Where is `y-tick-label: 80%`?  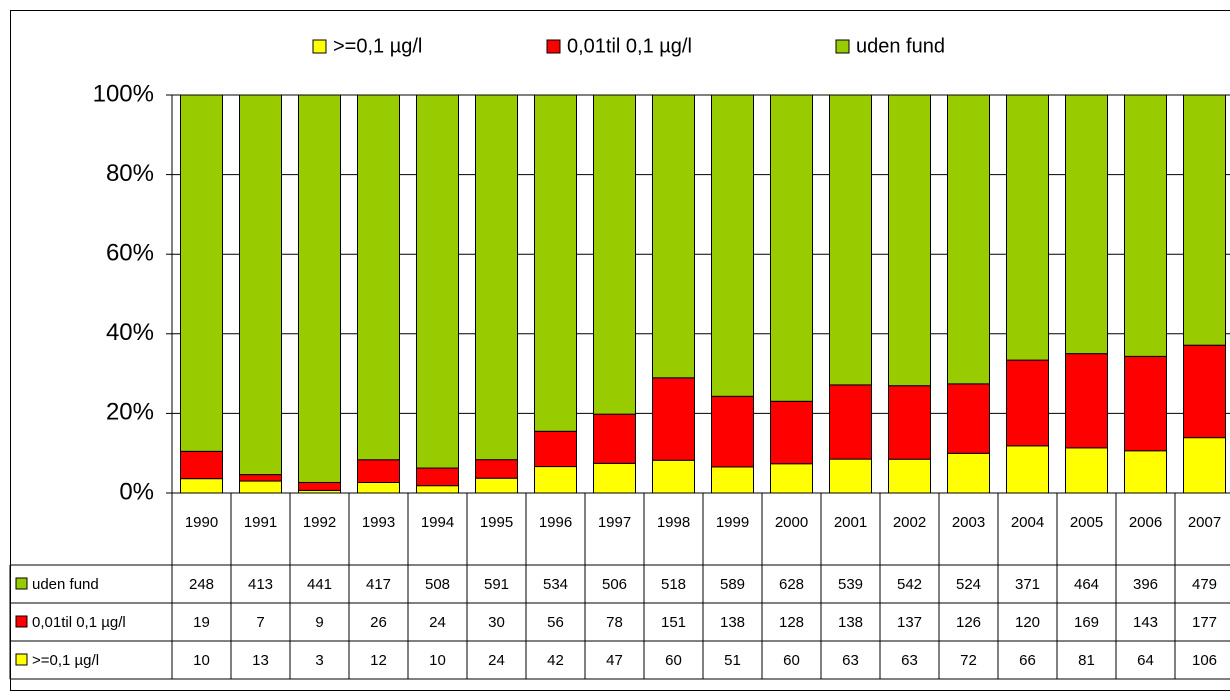 y-tick-label: 80% is located at coordinates (130, 173).